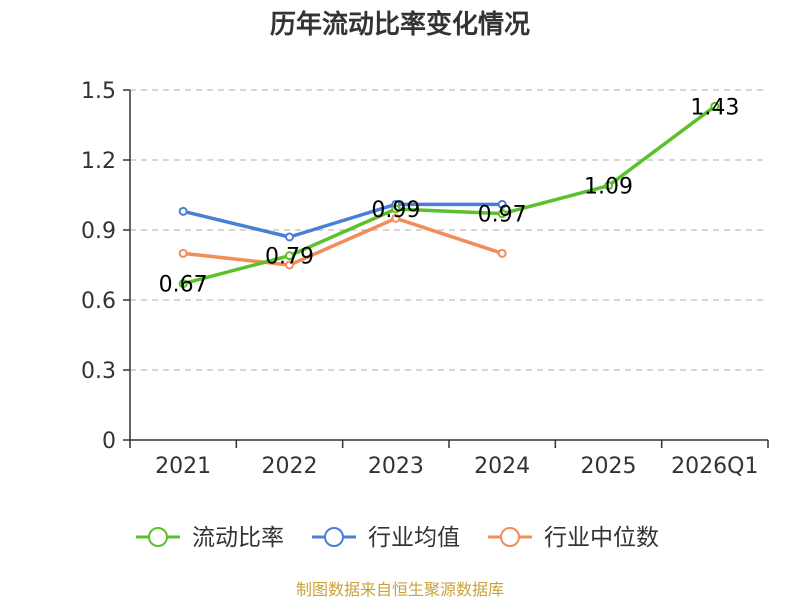 The width and height of the screenshot is (800, 600). I want to click on y-tick-label-5: 1.5, so click(98, 91).